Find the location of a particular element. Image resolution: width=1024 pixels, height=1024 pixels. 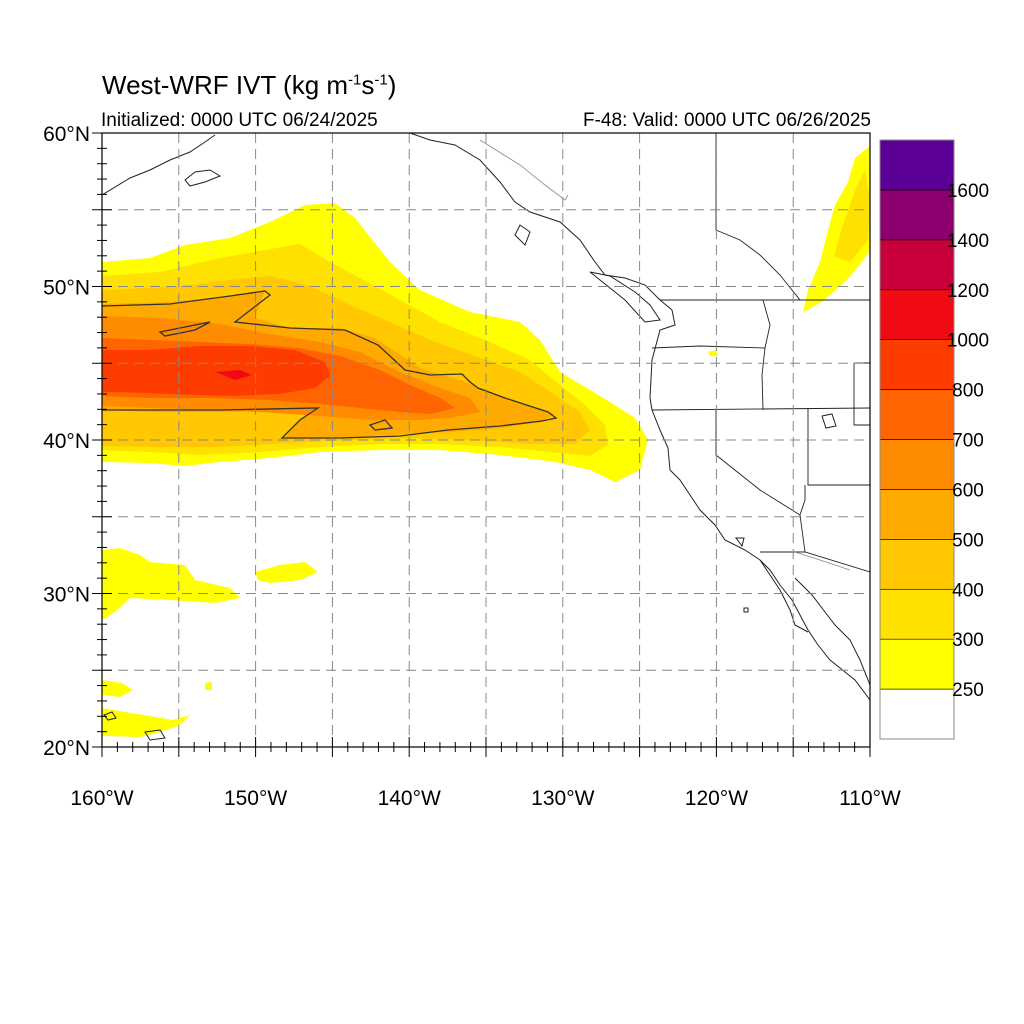

colorbar-frame is located at coordinates (917, 439).